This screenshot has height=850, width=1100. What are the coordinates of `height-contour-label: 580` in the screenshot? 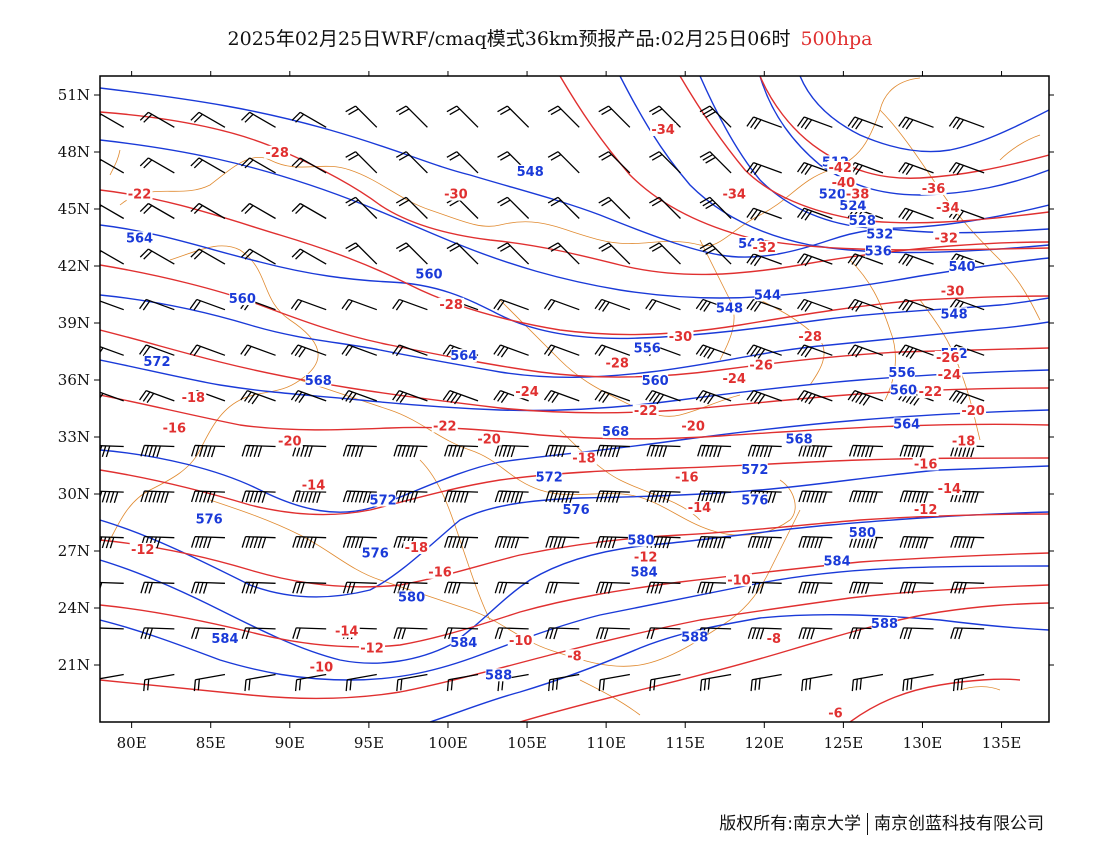 It's located at (862, 533).